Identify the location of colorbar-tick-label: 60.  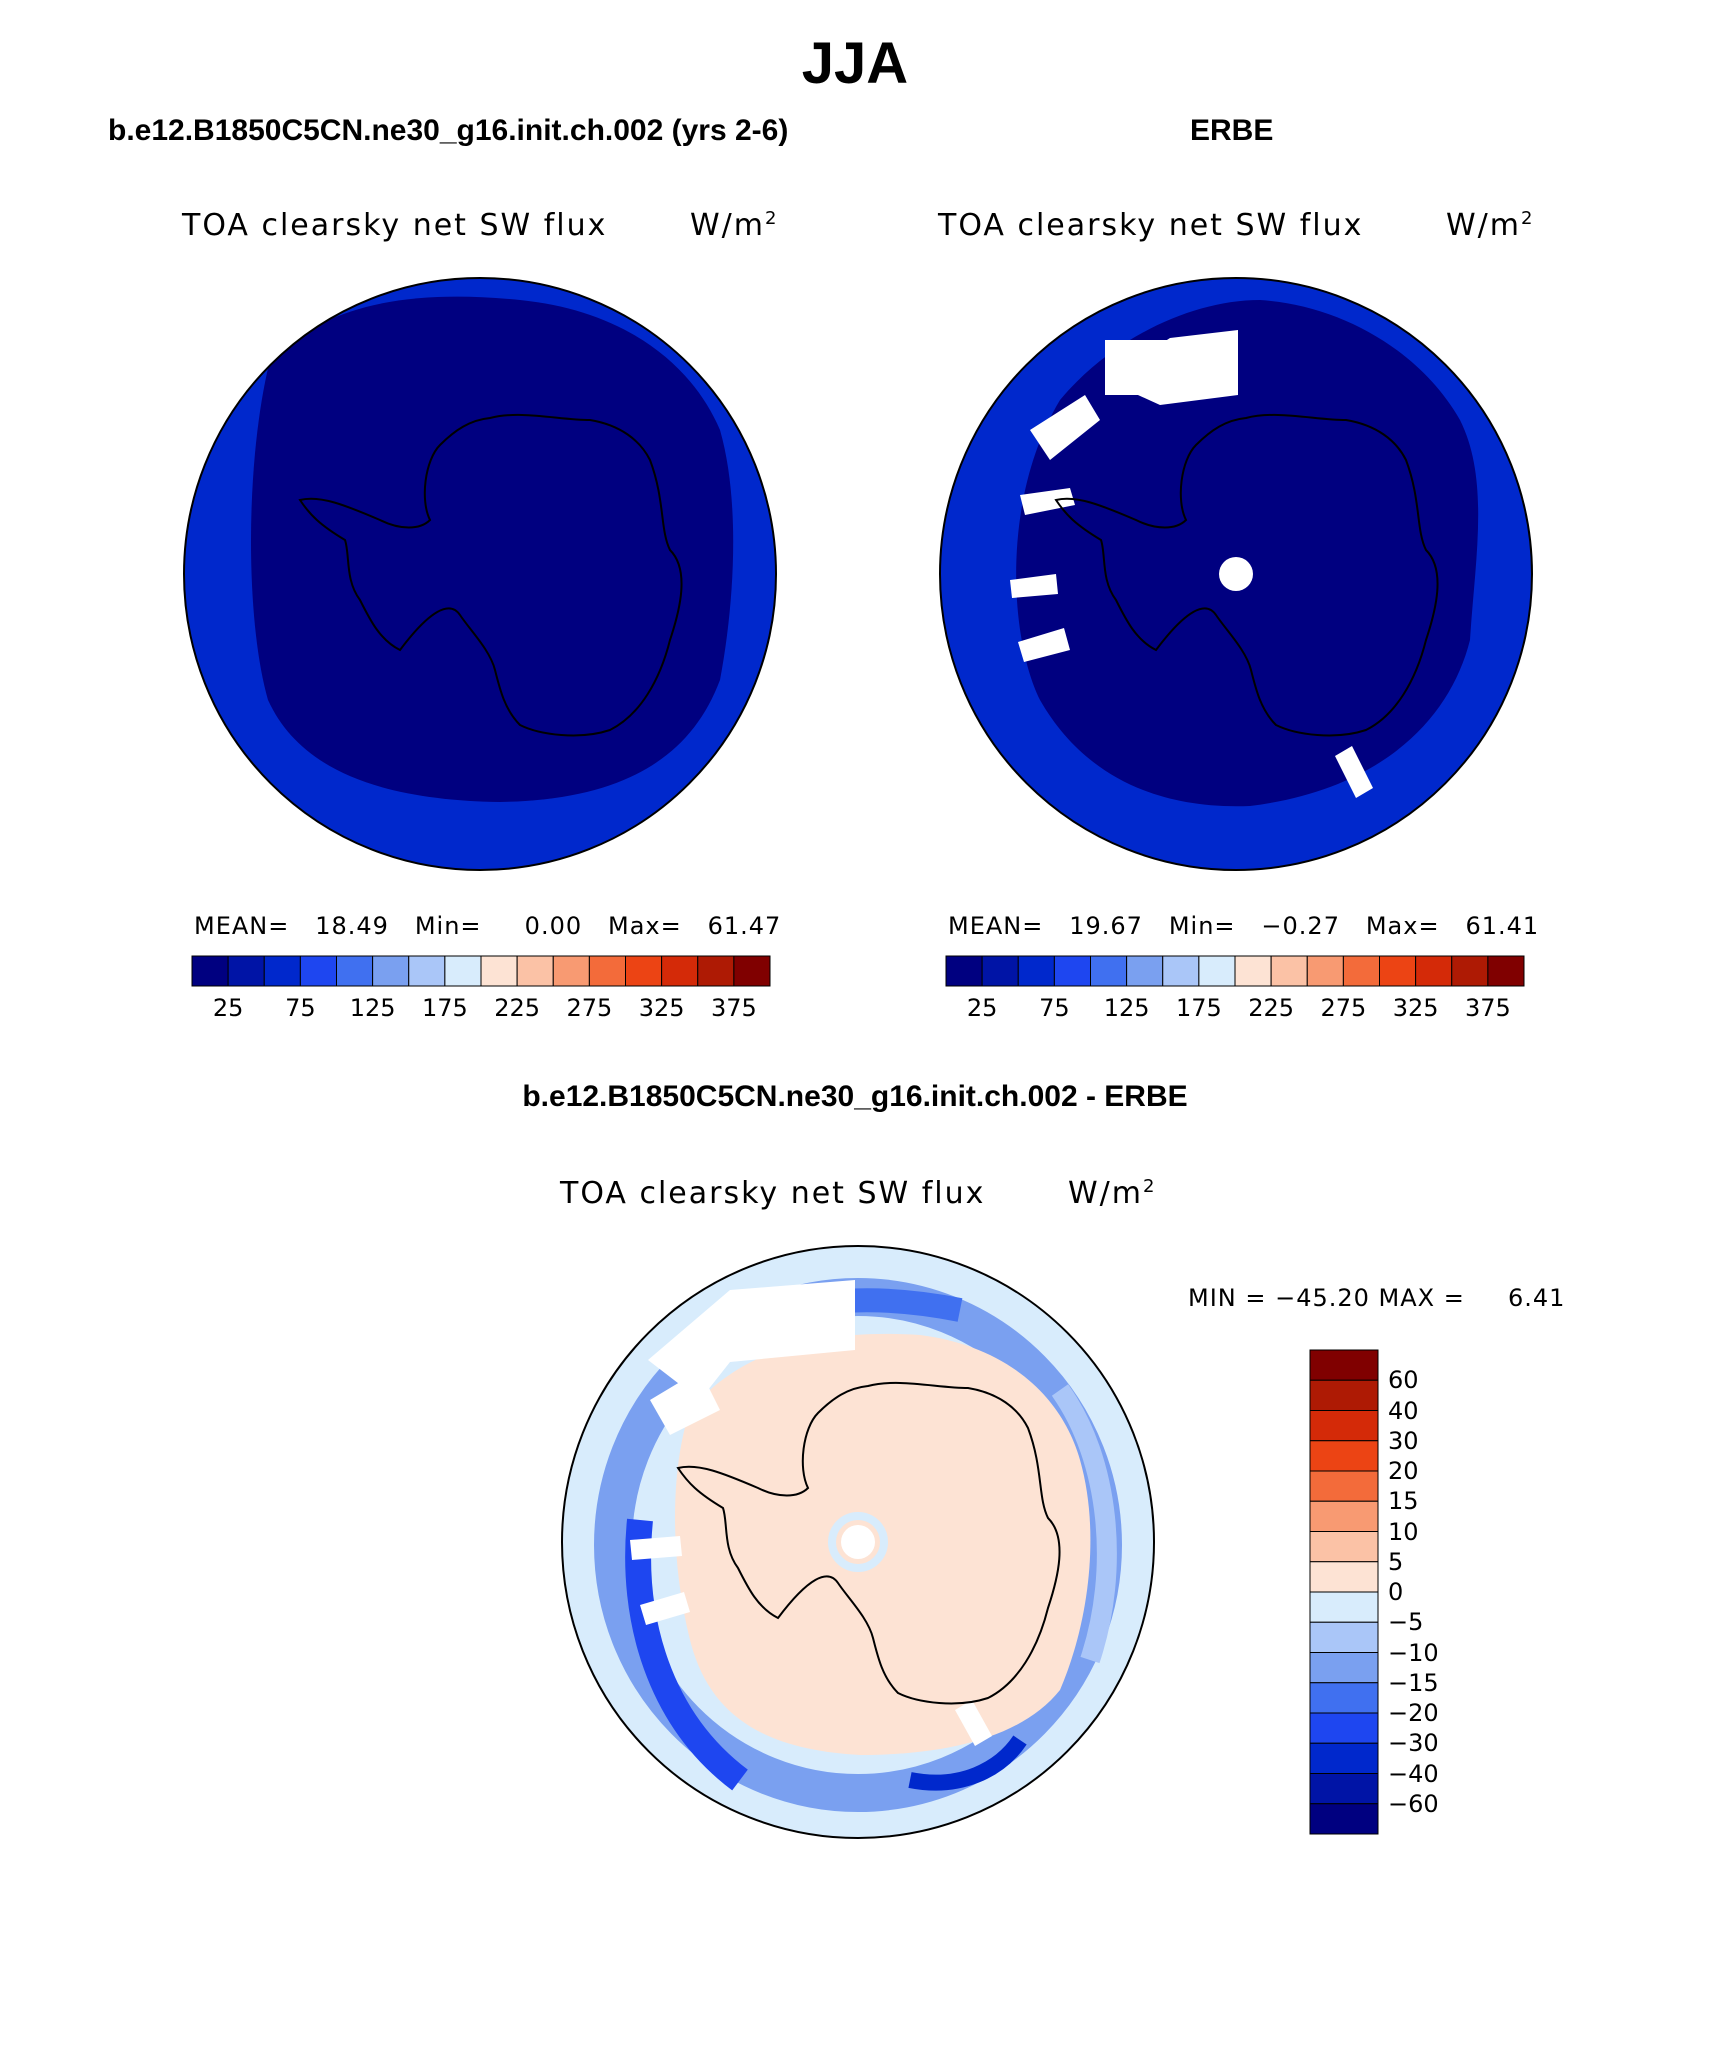
(1403, 1380).